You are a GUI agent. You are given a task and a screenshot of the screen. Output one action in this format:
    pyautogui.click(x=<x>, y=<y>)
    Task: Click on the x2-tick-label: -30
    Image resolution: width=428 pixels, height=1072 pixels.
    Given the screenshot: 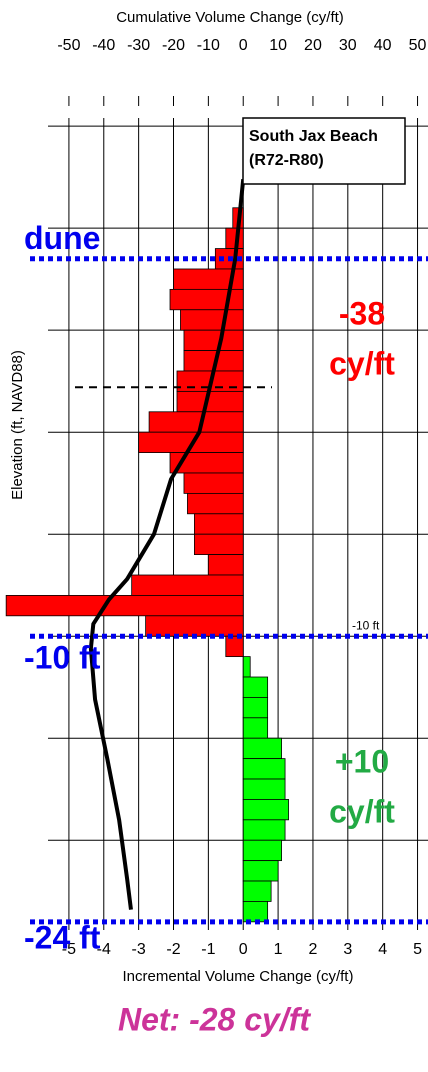 What is the action you would take?
    pyautogui.click(x=138, y=45)
    